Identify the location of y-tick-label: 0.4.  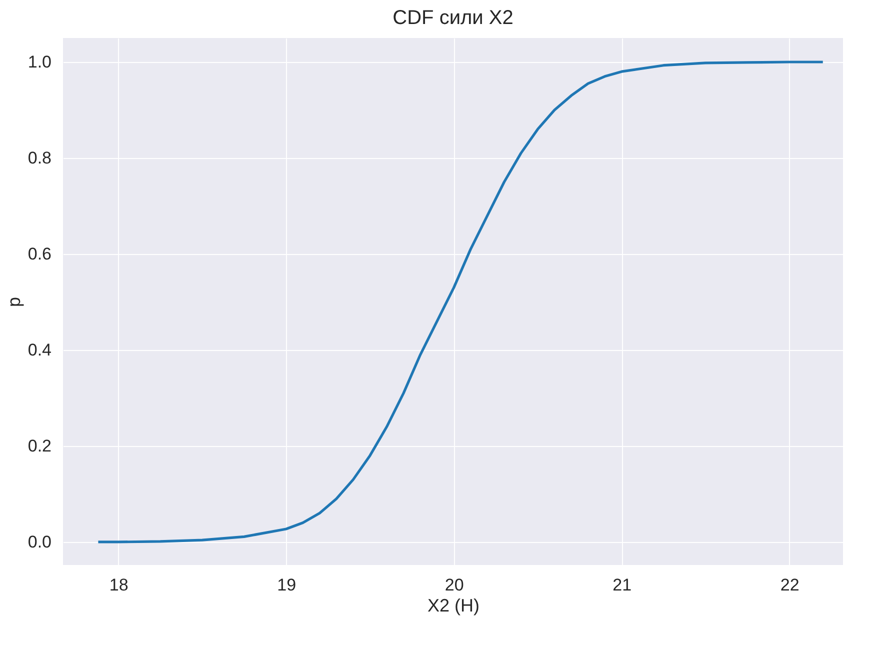
(40, 350).